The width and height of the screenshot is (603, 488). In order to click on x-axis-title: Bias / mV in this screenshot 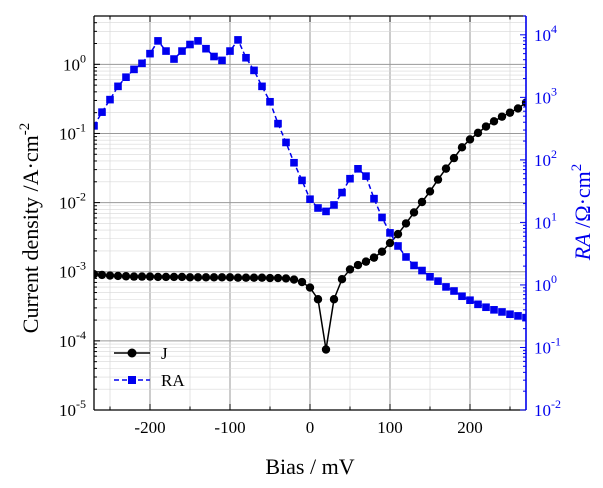, I will do `click(309, 466)`.